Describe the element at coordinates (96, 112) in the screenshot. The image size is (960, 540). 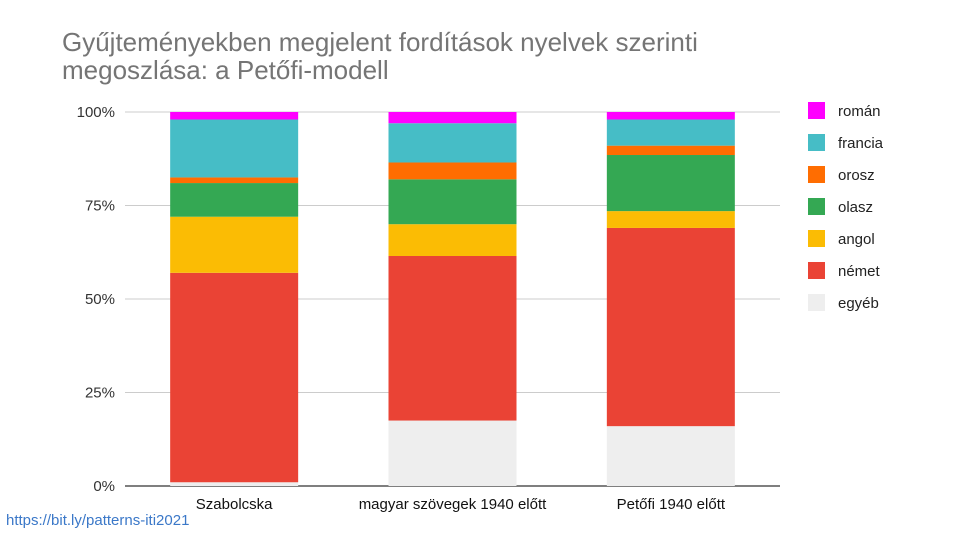
I see `y-tick-label: 100%` at that location.